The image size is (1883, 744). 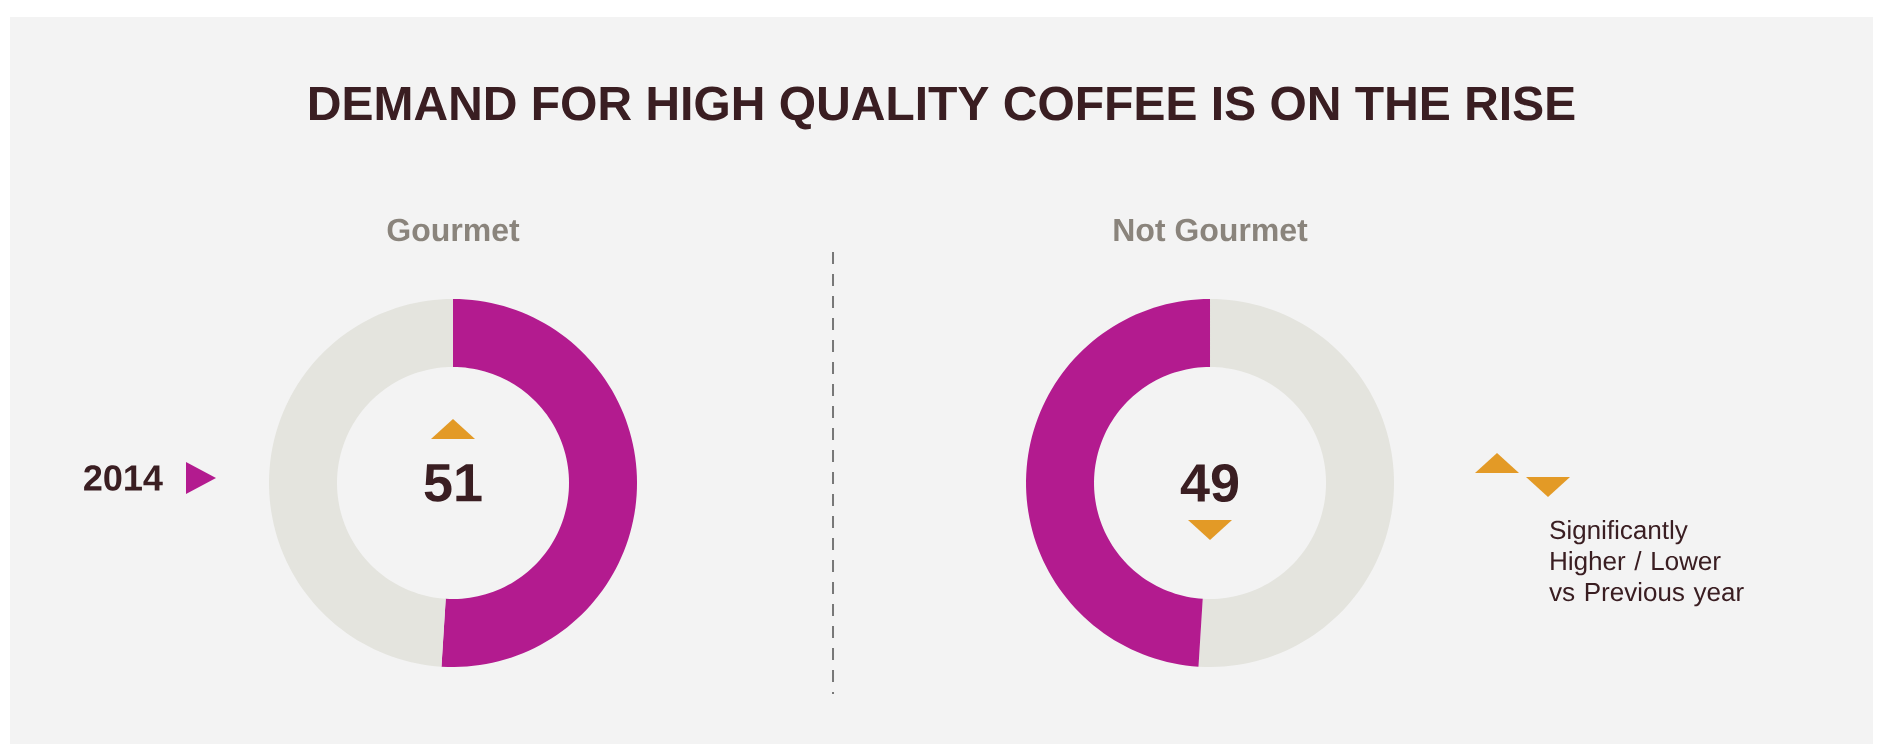 I want to click on text: 2014, so click(x=123, y=478).